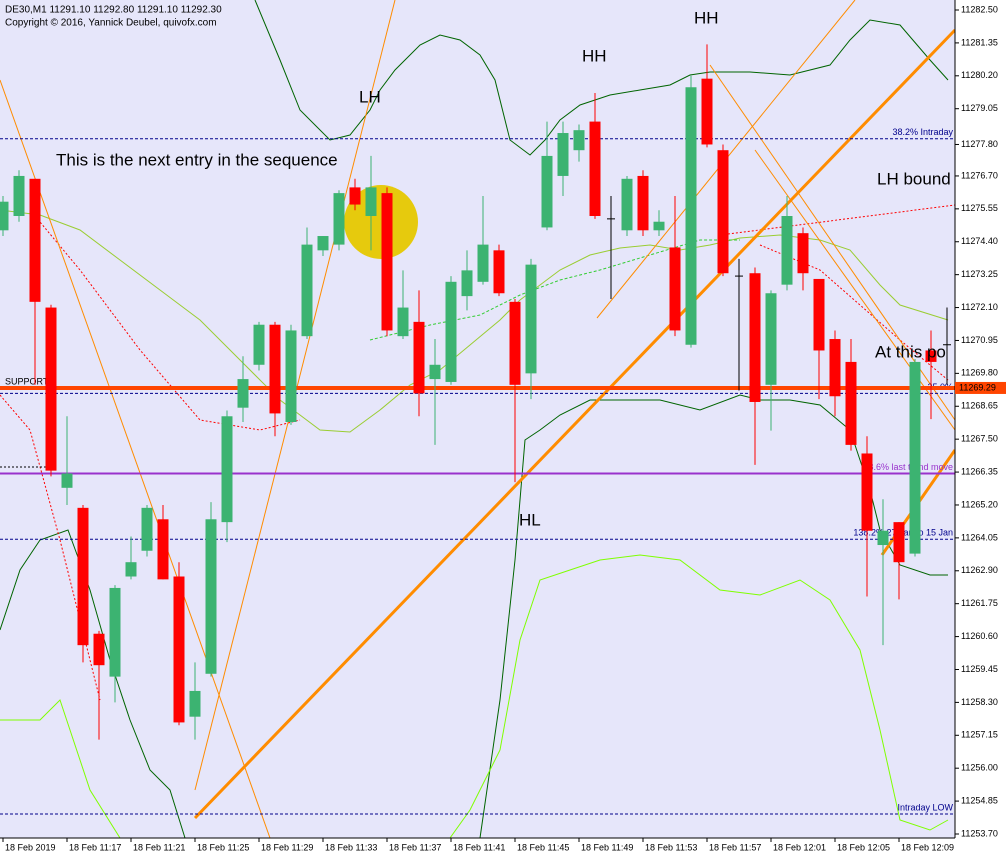 The height and width of the screenshot is (864, 1006). What do you see at coordinates (914, 178) in the screenshot?
I see `annotation: LH bound` at bounding box center [914, 178].